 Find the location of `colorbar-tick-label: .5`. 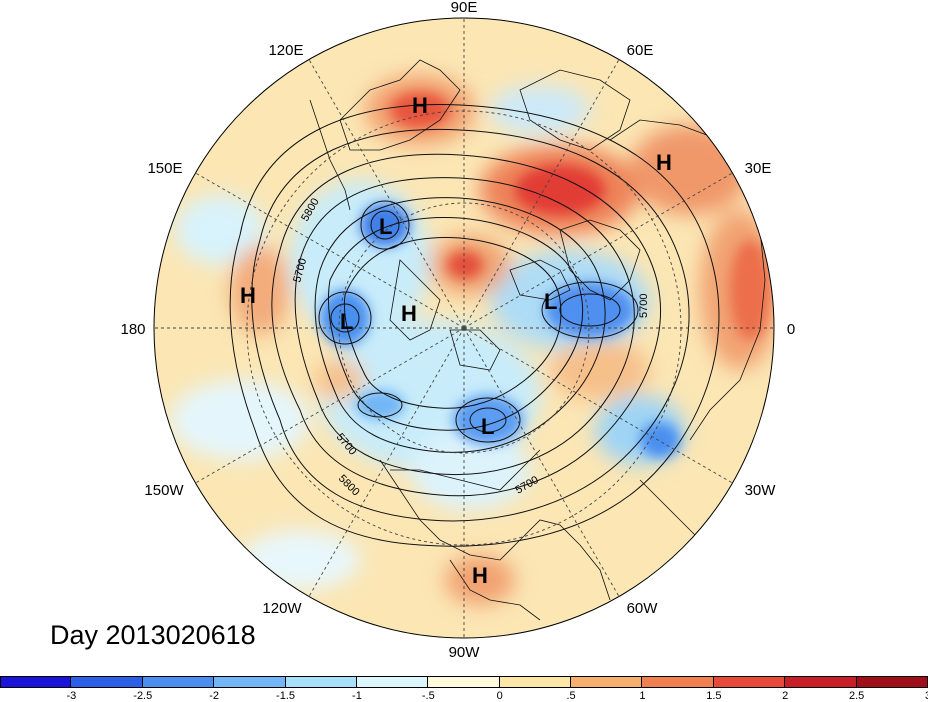

colorbar-tick-label: .5 is located at coordinates (571, 696).